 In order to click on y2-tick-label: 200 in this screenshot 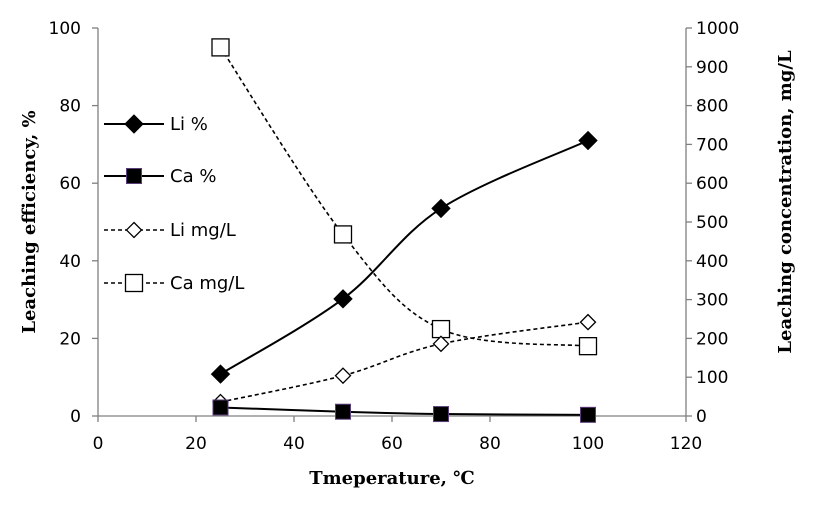, I will do `click(712, 339)`.